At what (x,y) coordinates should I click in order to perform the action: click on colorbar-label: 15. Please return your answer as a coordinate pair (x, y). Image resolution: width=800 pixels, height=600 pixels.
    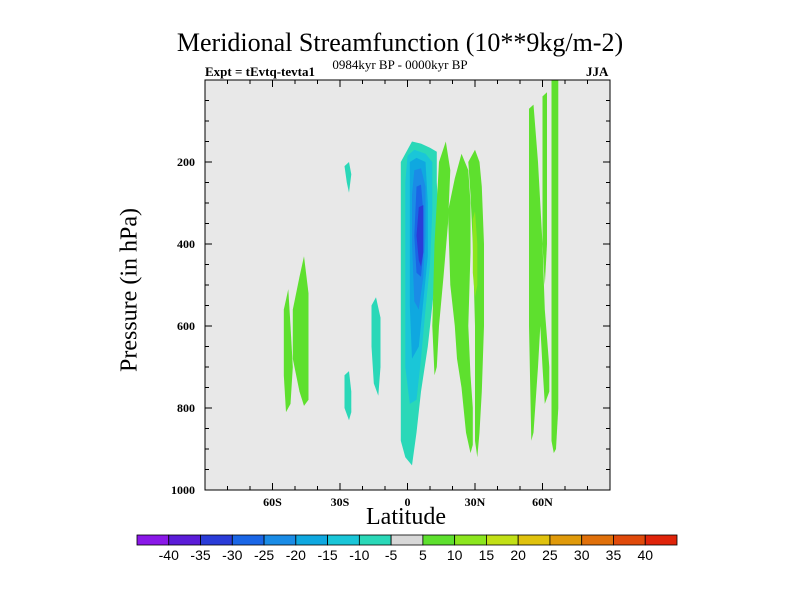
    Looking at the image, I should click on (487, 555).